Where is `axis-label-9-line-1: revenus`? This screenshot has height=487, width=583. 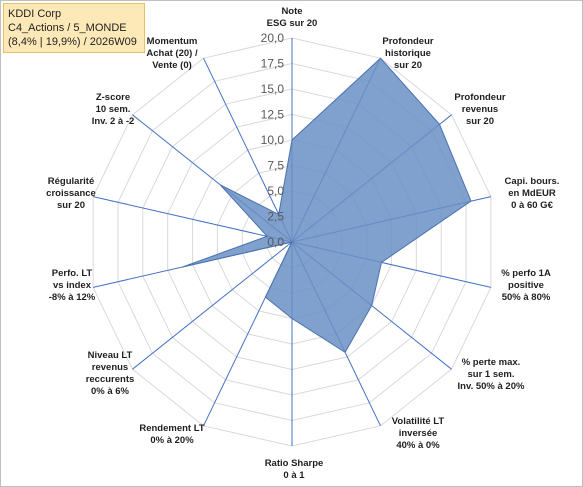 axis-label-9-line-1: revenus is located at coordinates (110, 367).